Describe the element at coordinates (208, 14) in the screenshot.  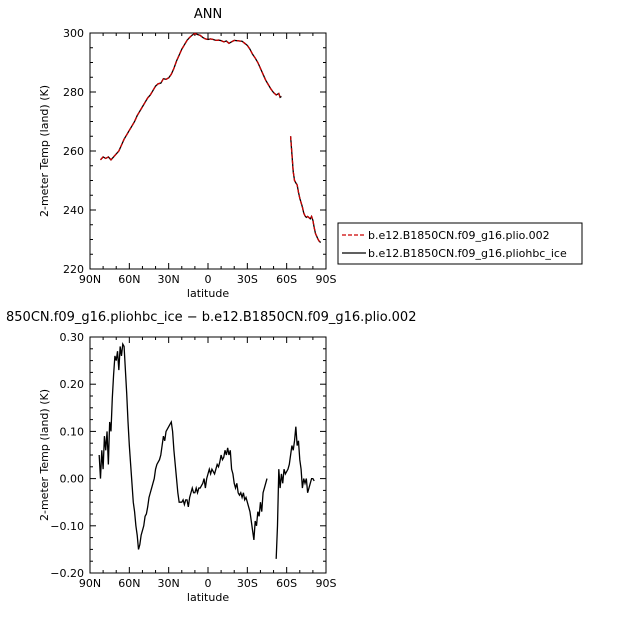
I see `chart-title: ANN` at that location.